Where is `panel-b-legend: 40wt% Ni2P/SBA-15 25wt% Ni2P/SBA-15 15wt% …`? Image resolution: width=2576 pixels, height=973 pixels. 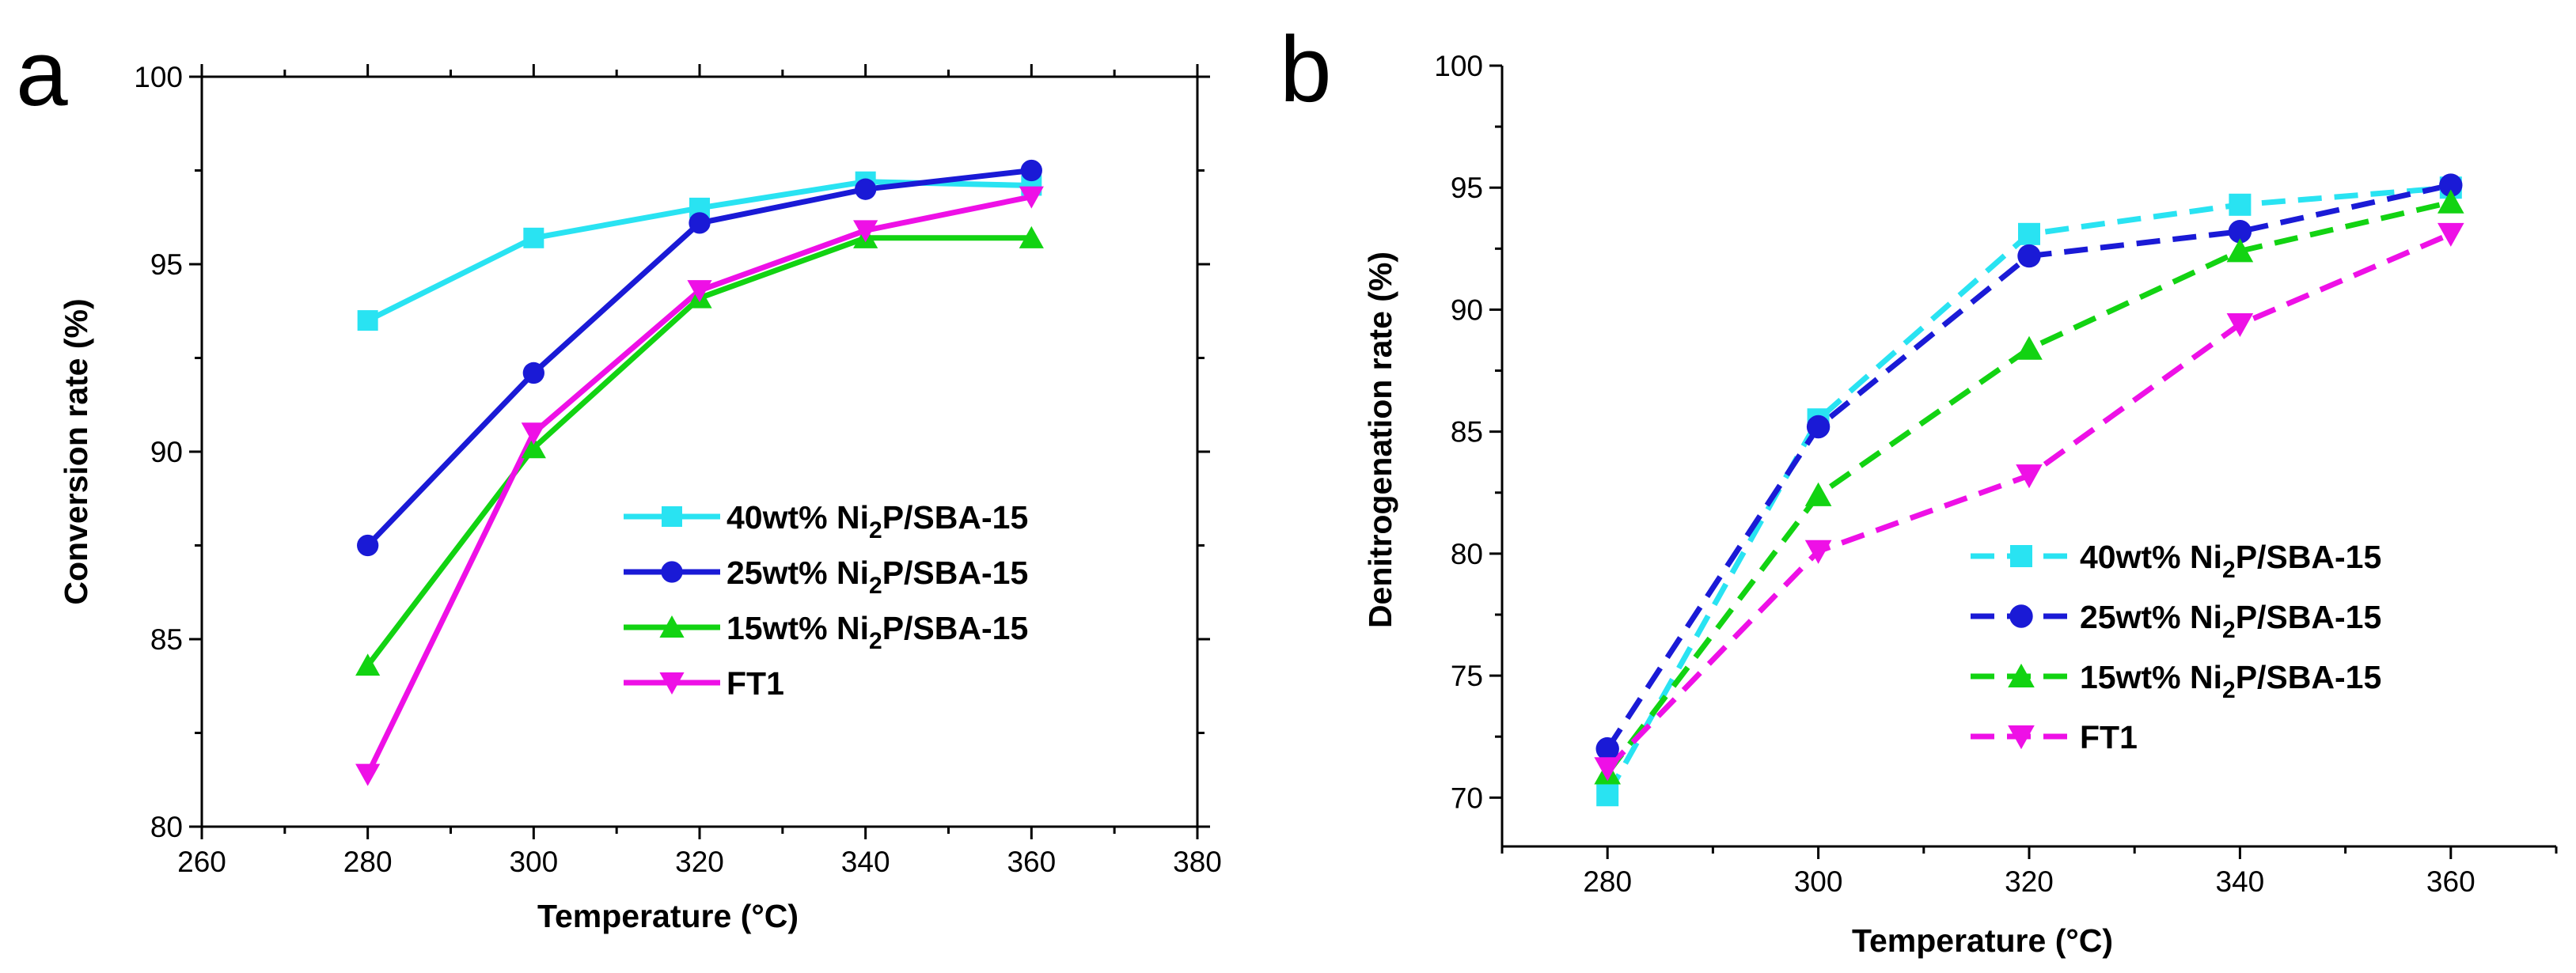 panel-b-legend: 40wt% Ni2P/SBA-15 25wt% Ni2P/SBA-15 15wt% … is located at coordinates (2176, 647).